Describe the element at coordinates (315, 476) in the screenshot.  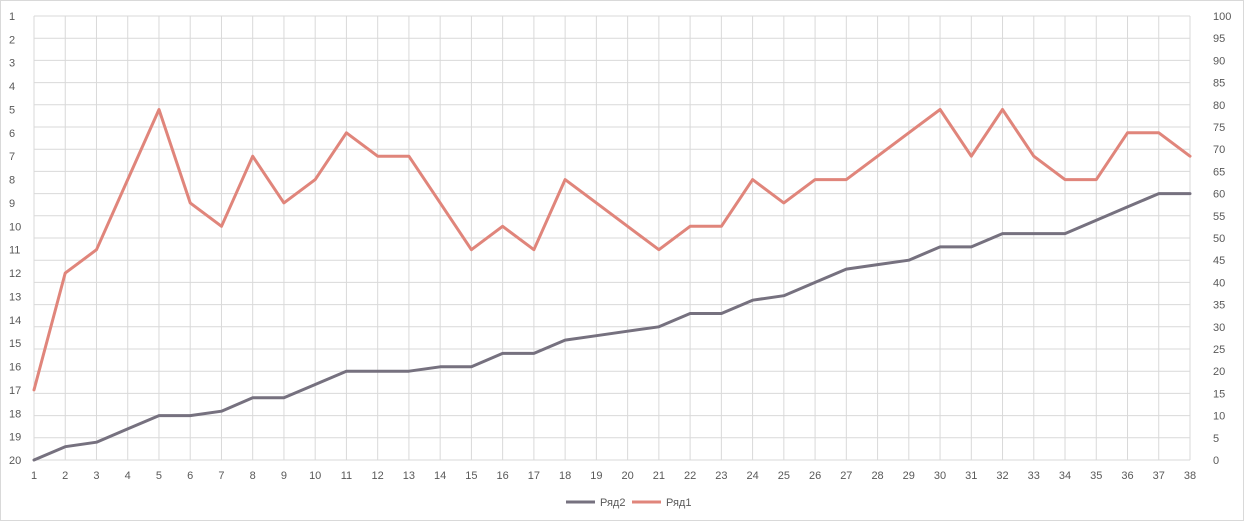
I see `x-axis-tick-label: 10` at that location.